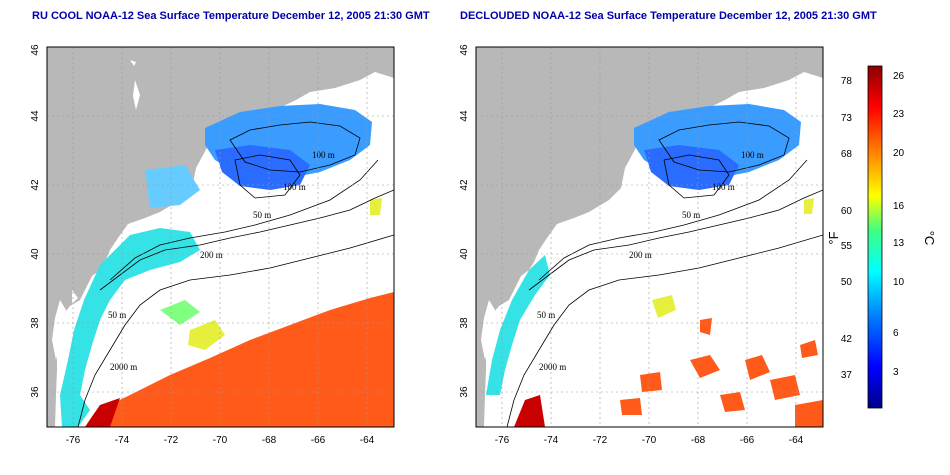 The image size is (950, 475). What do you see at coordinates (847, 339) in the screenshot?
I see `fahrenheit-tick-label: 42` at bounding box center [847, 339].